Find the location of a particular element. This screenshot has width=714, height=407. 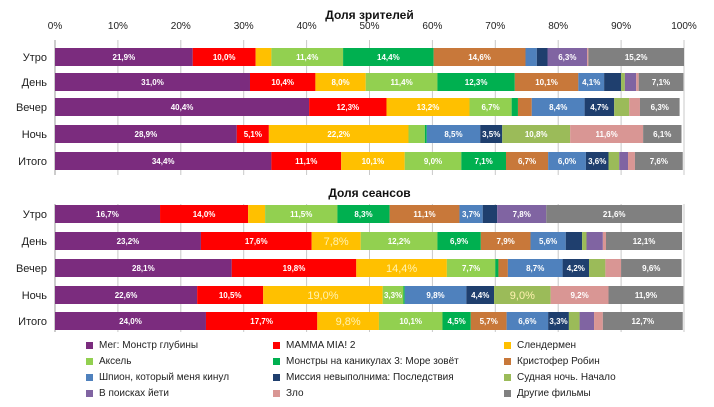

x-tick-label: 80% is located at coordinates (558, 26).